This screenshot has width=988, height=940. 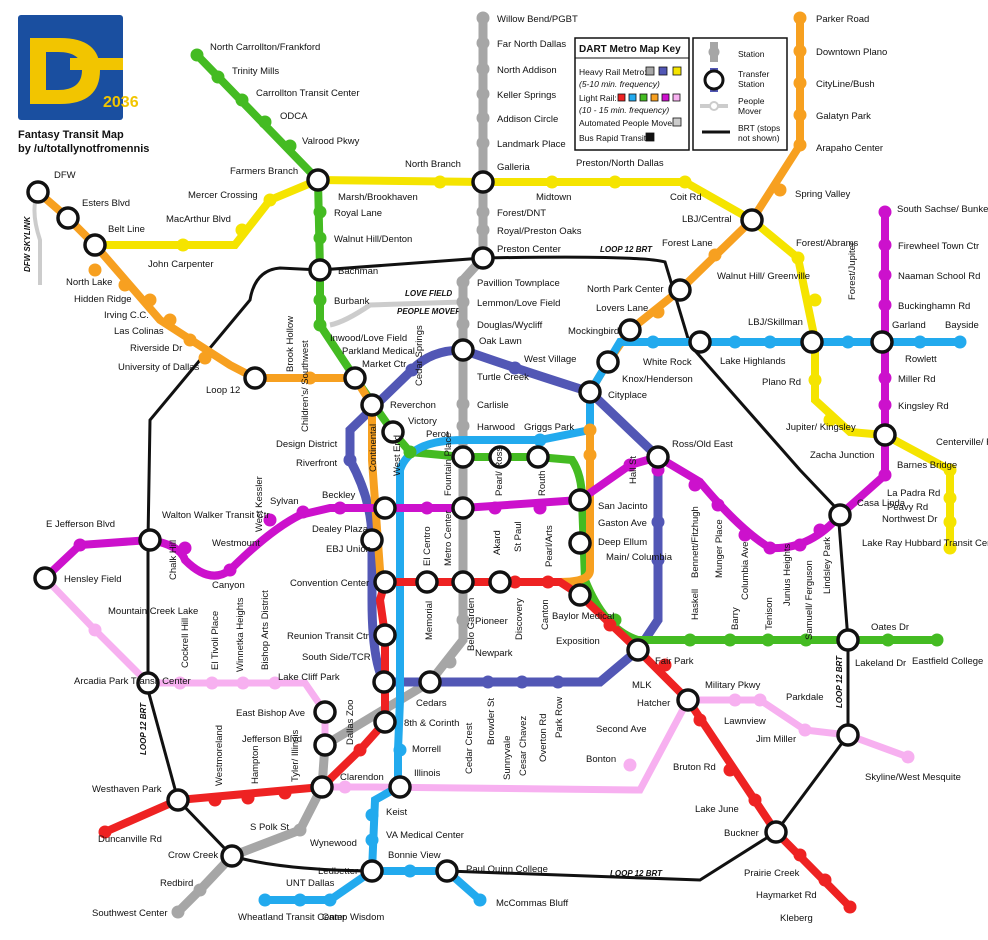 What do you see at coordinates (642, 685) in the screenshot?
I see `station-label-mlk: MLK` at bounding box center [642, 685].